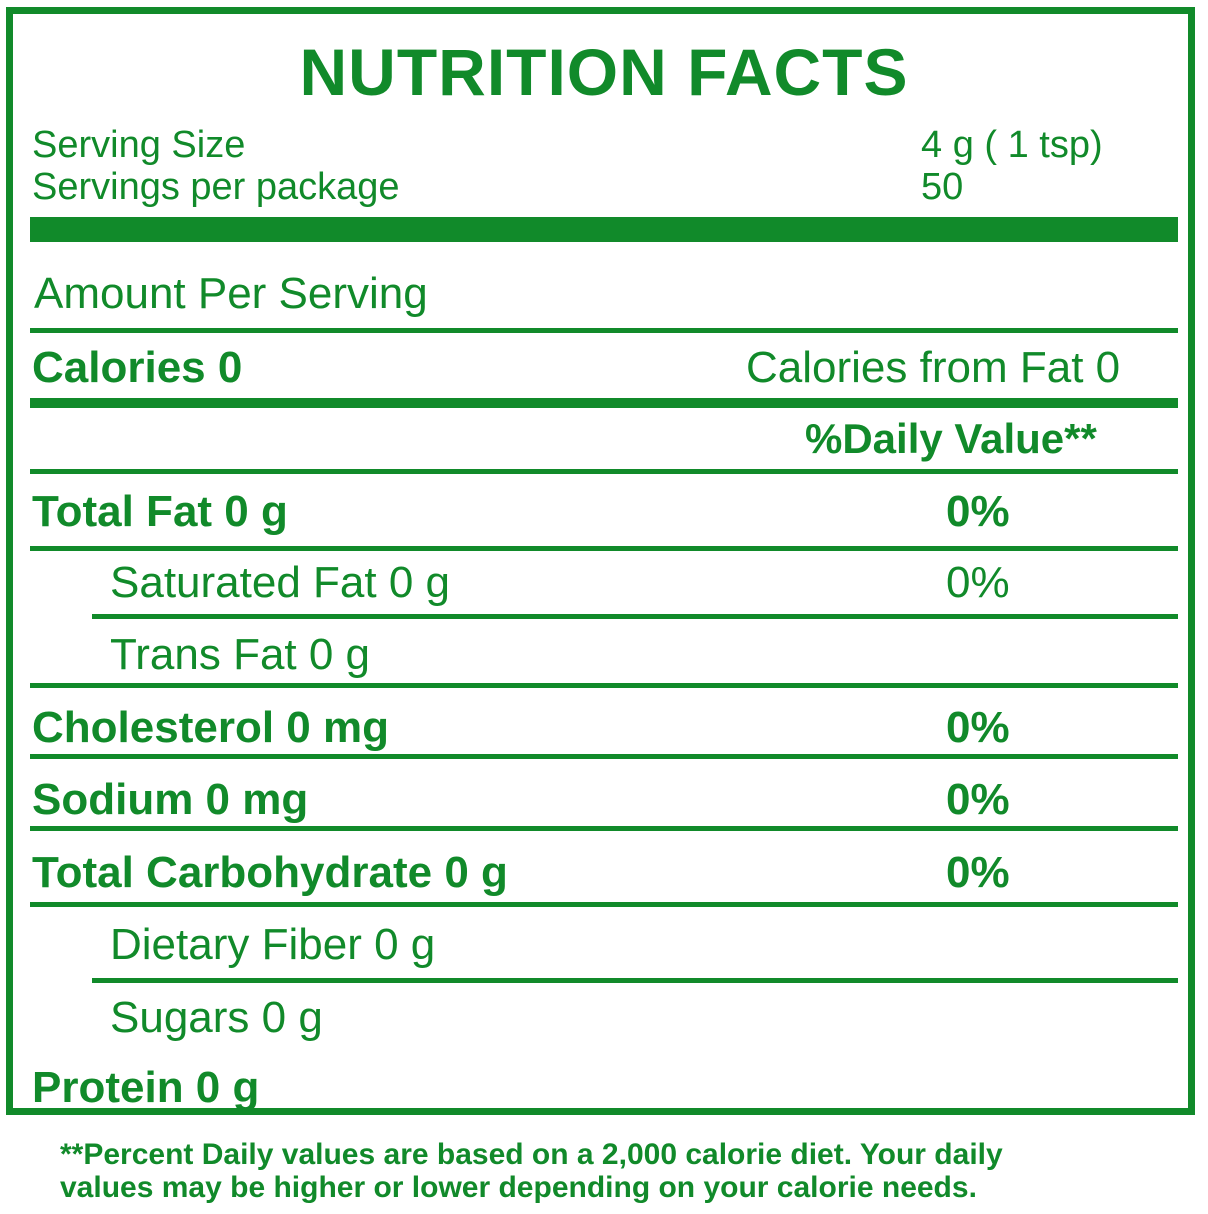 Image resolution: width=1208 pixels, height=1214 pixels. I want to click on calories-label: Calories 0, so click(137, 367).